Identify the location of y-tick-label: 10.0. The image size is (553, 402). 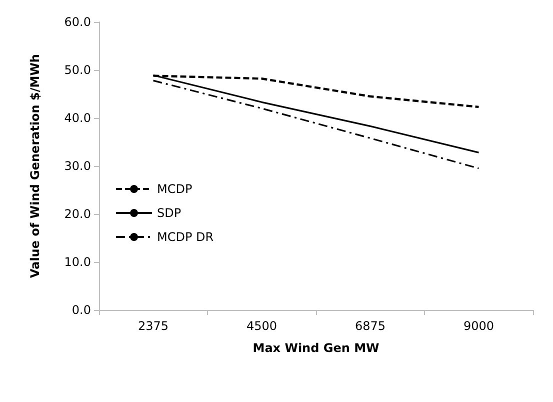
(77, 262).